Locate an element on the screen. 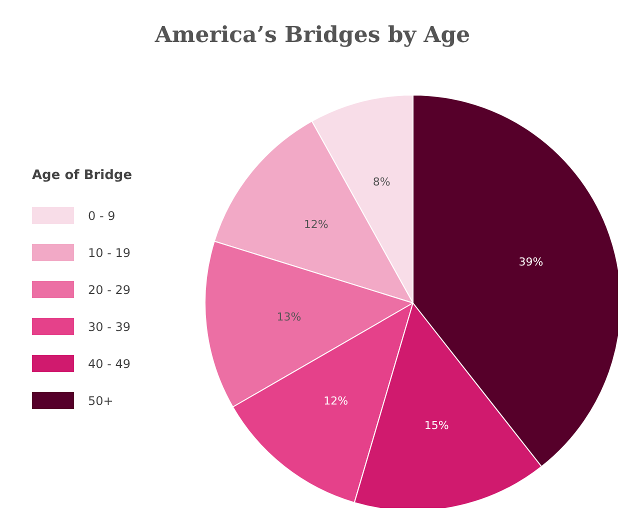 The width and height of the screenshot is (625, 524). legend-label: 10 - 19 is located at coordinates (109, 253).